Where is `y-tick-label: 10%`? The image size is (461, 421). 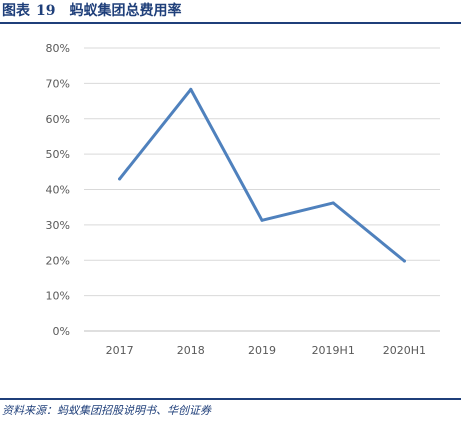
y-tick-label: 10% is located at coordinates (58, 296).